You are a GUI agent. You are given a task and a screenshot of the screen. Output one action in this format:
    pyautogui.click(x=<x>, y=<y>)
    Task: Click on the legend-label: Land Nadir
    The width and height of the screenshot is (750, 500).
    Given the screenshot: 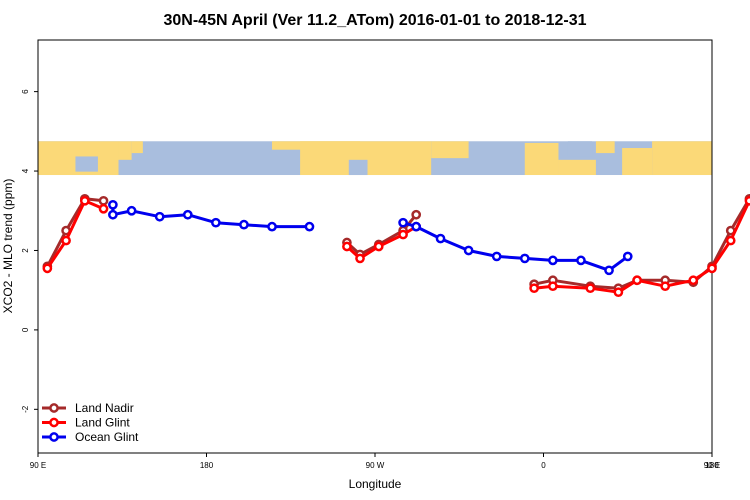 What is the action you would take?
    pyautogui.click(x=104, y=408)
    